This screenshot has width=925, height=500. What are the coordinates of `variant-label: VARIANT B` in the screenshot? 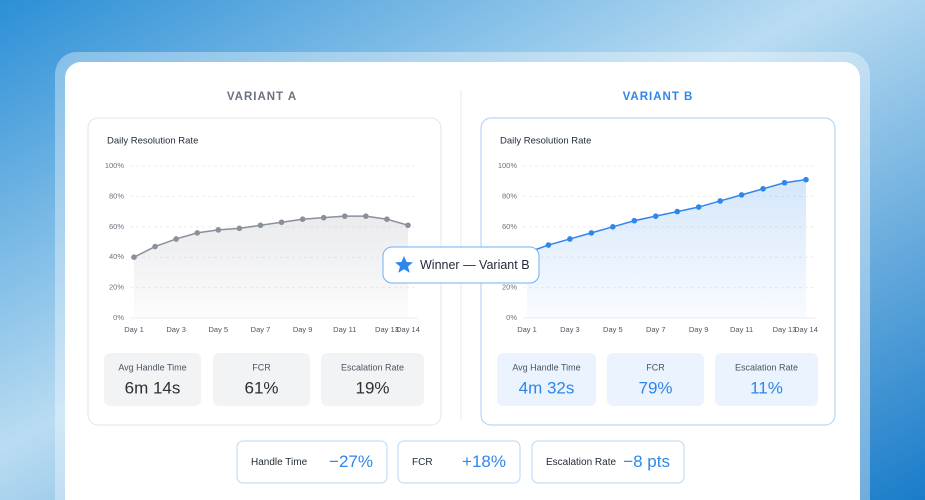 It's located at (658, 97).